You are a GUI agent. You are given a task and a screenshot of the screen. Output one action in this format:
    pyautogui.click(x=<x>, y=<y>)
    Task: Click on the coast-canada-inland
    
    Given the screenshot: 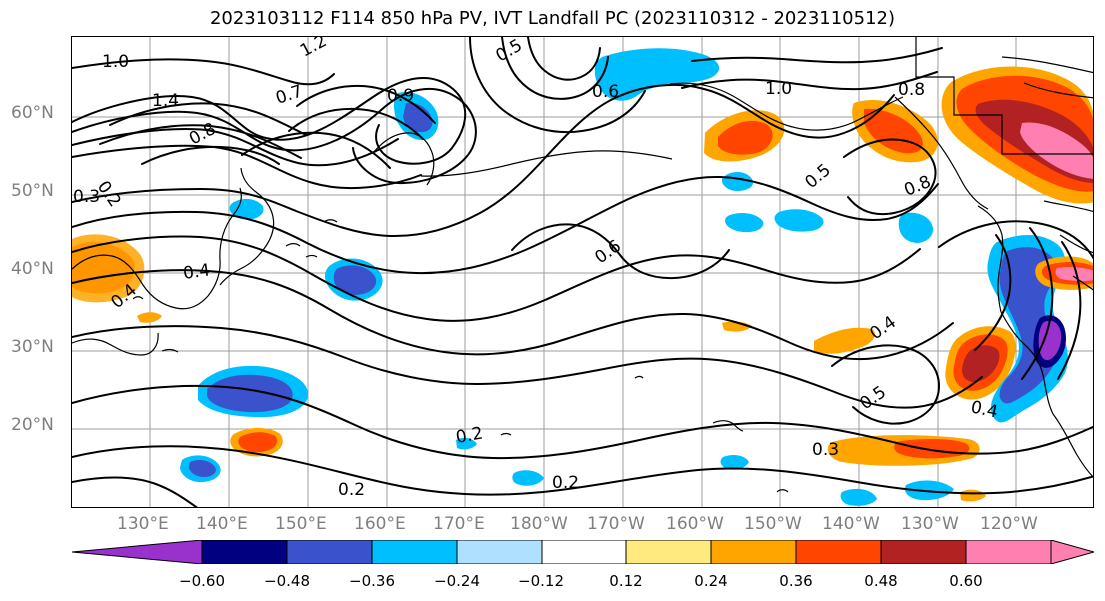 What is the action you would take?
    pyautogui.click(x=1047, y=65)
    